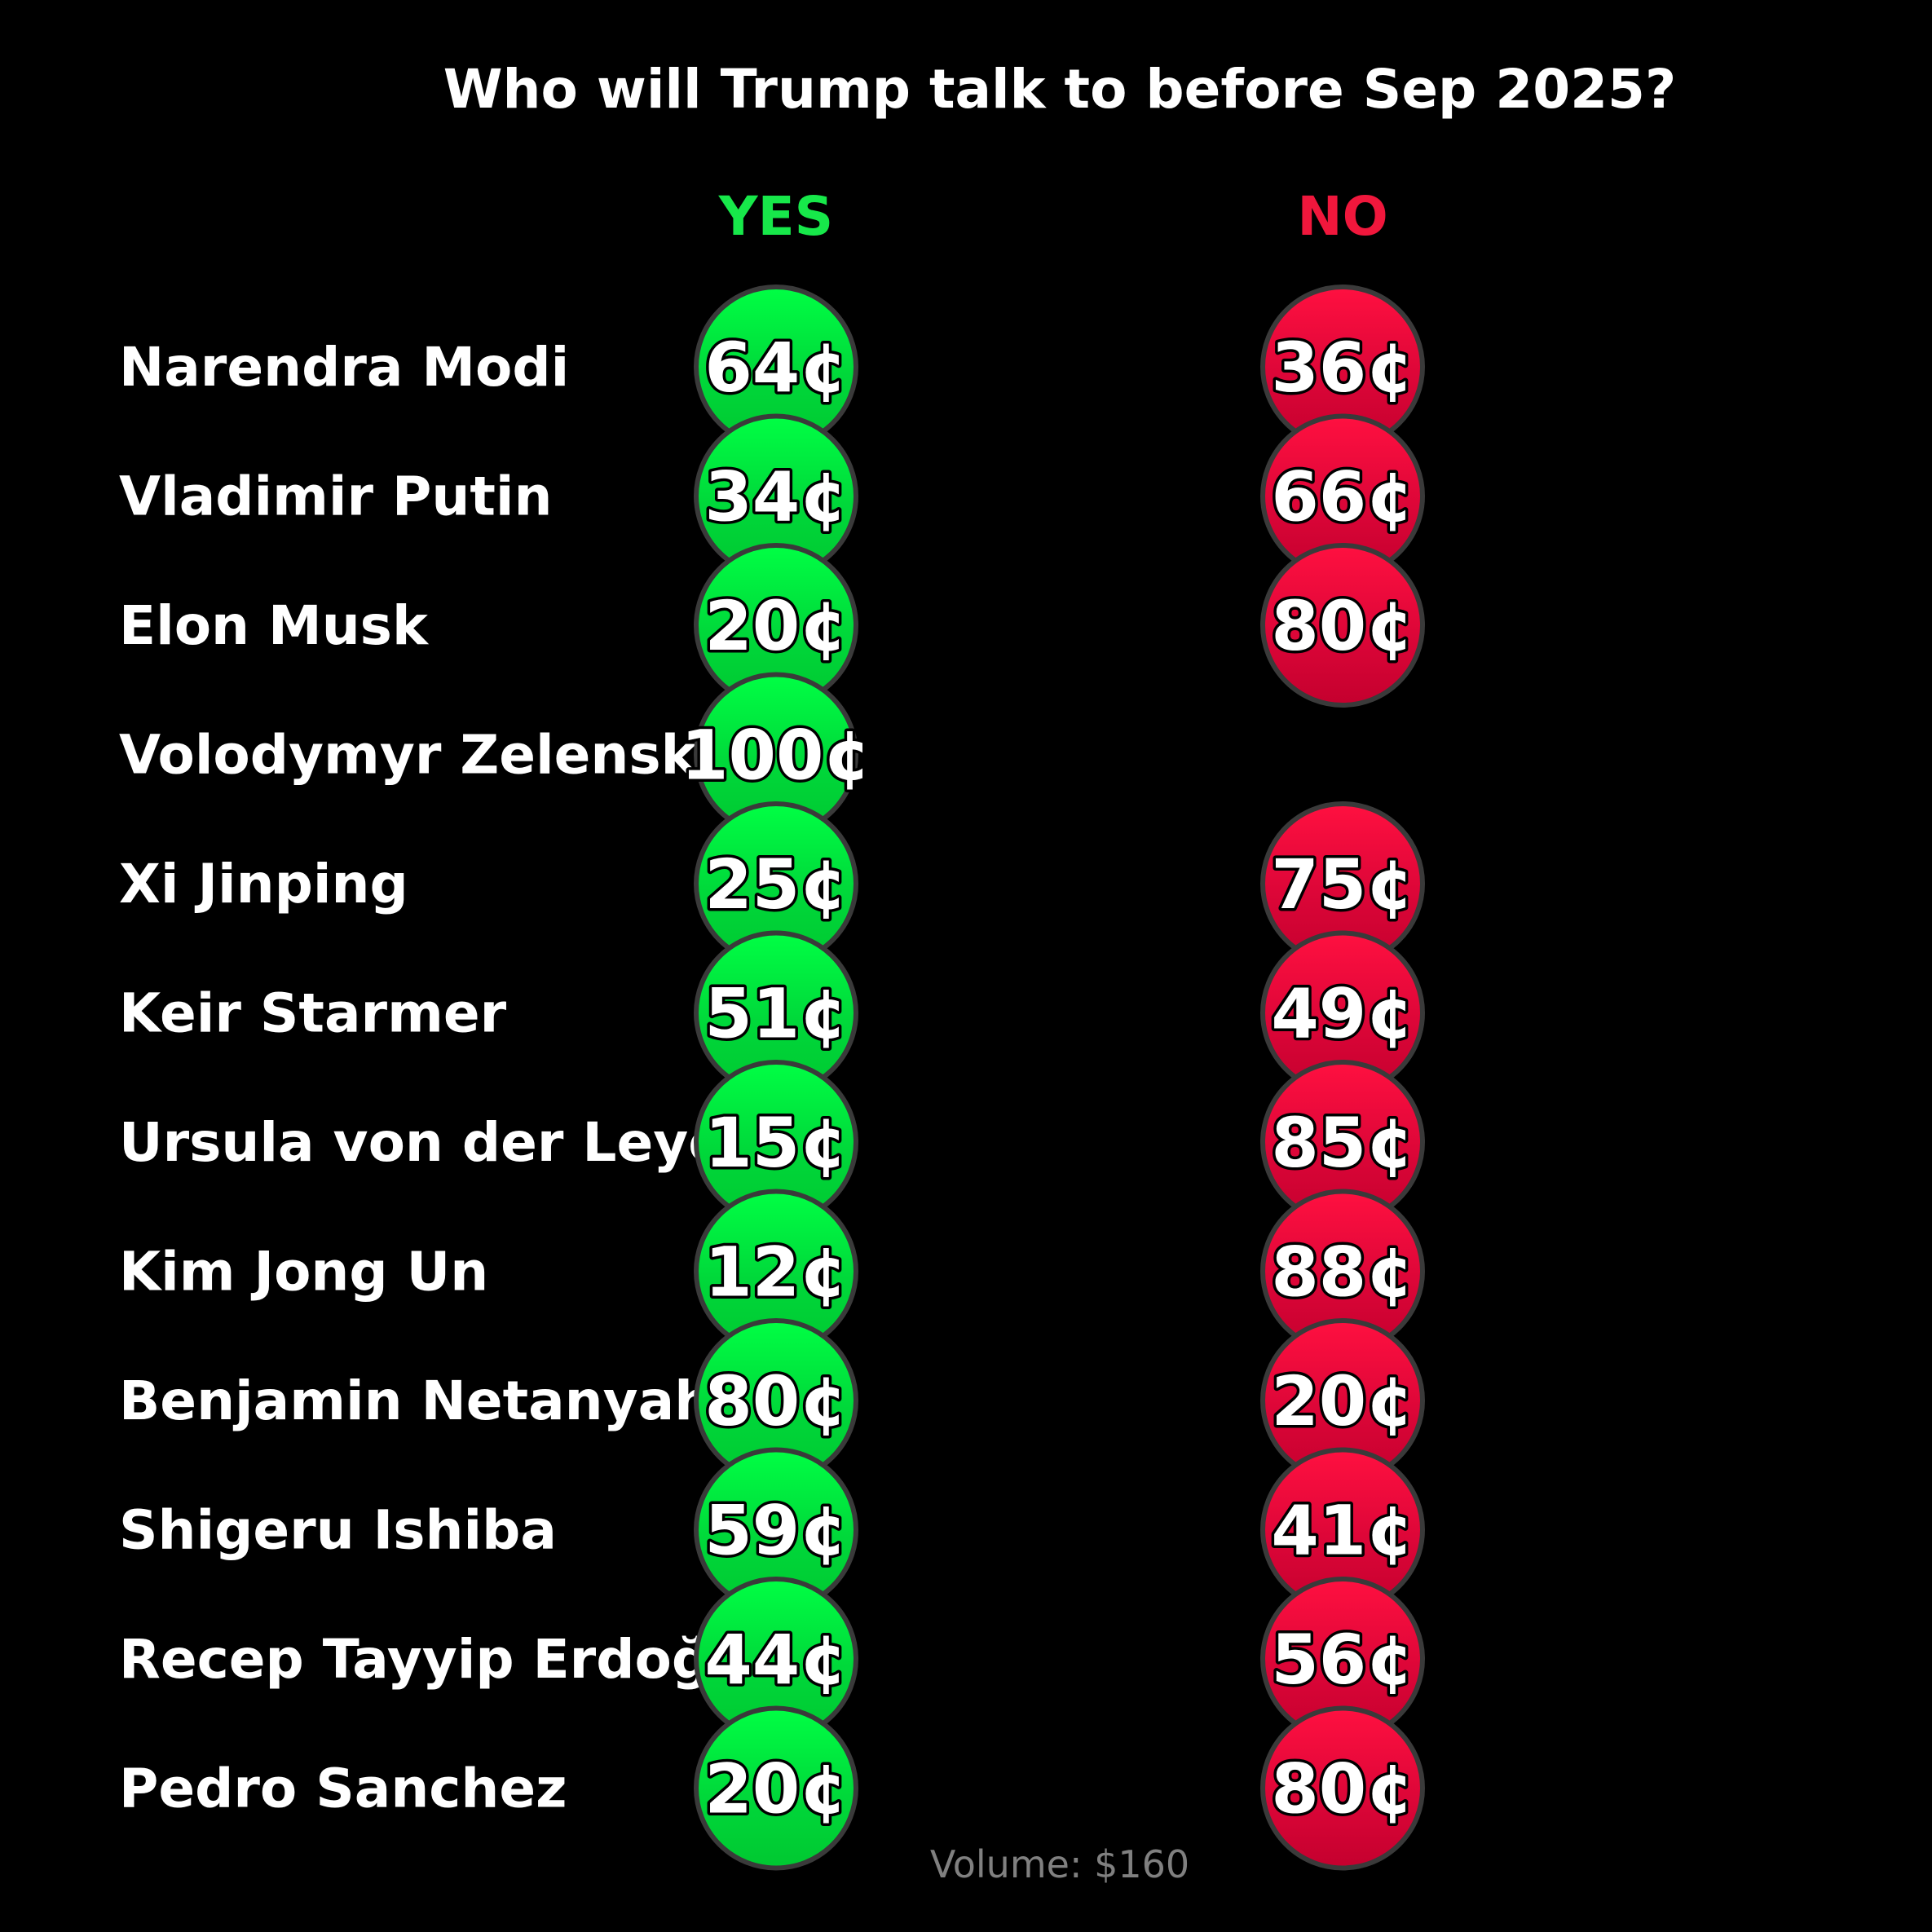 The image size is (1932, 1932). What do you see at coordinates (1342, 1401) in the screenshot?
I see `no-price-label: 20¢` at bounding box center [1342, 1401].